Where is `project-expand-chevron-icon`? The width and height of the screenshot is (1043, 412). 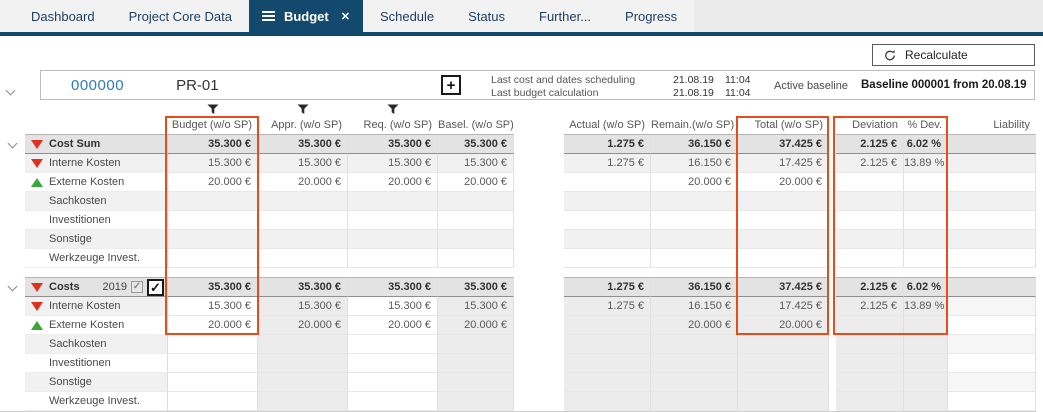
project-expand-chevron-icon is located at coordinates (10, 90).